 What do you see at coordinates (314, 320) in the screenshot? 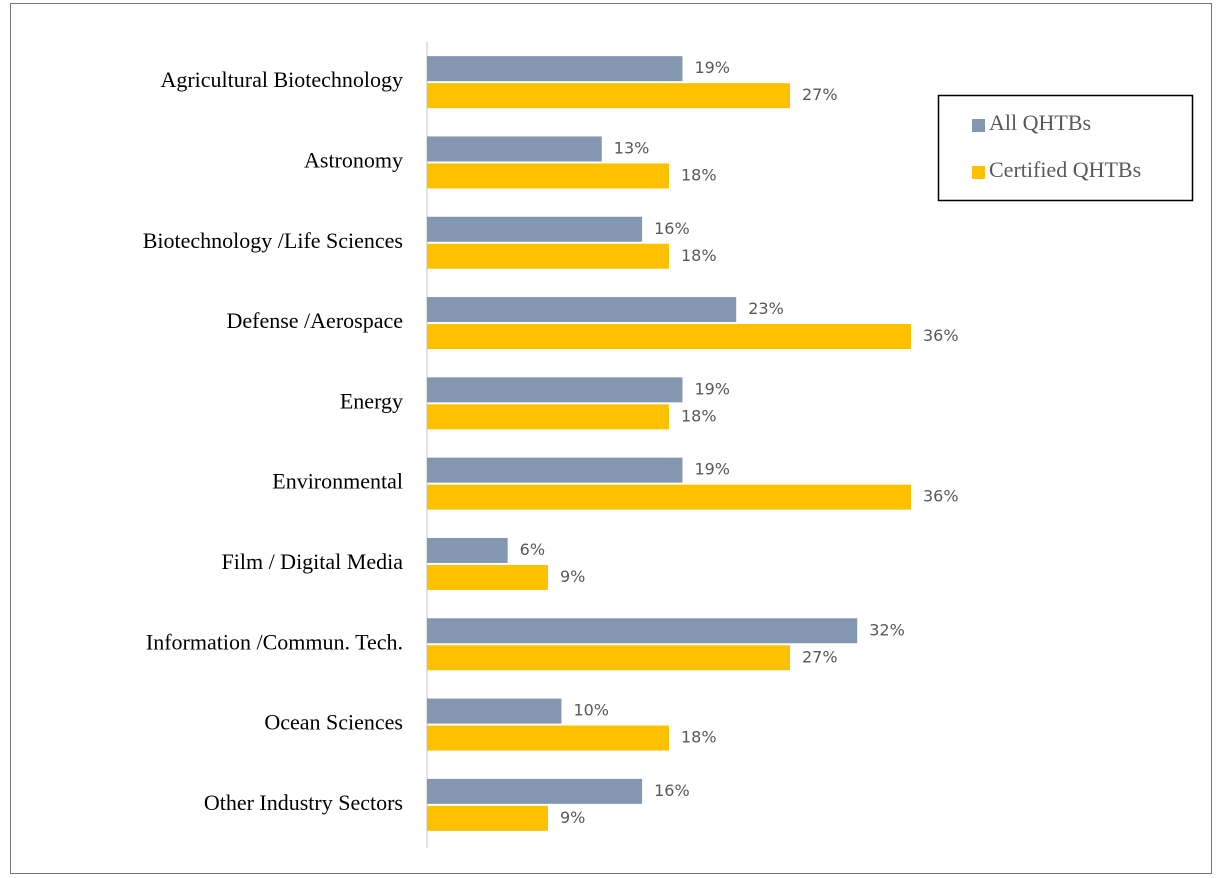
I see `category-label: Defense /Aerospace` at bounding box center [314, 320].